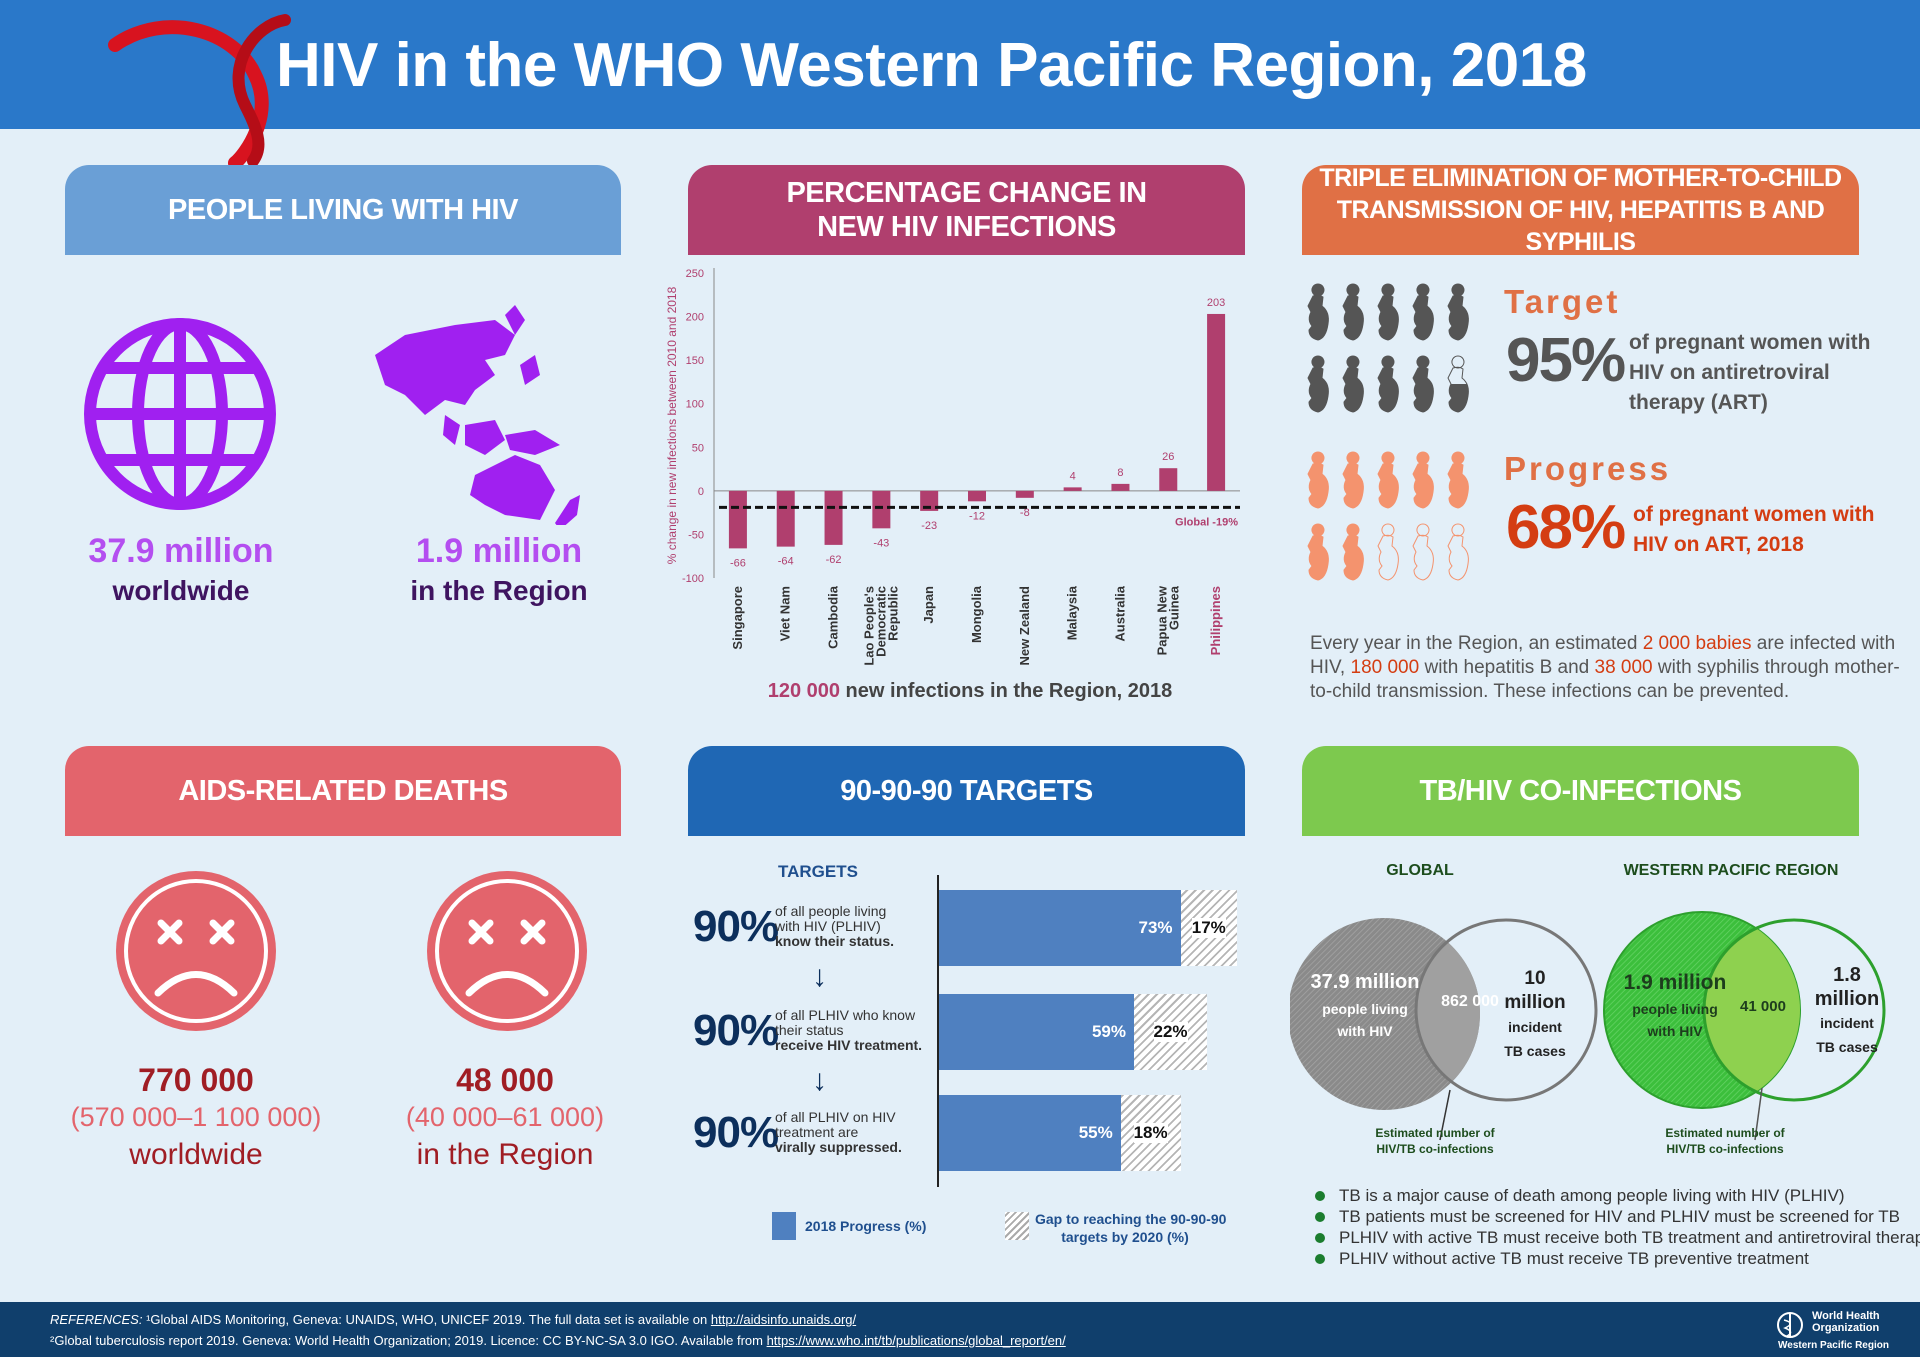 The height and width of the screenshot is (1357, 1920). I want to click on target-text-line: of pregnant women with, so click(1750, 342).